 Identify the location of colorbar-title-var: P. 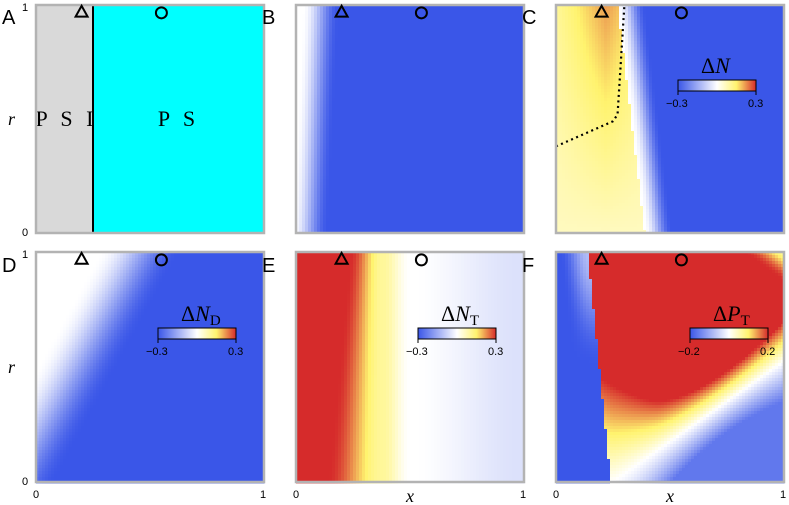
(733, 313).